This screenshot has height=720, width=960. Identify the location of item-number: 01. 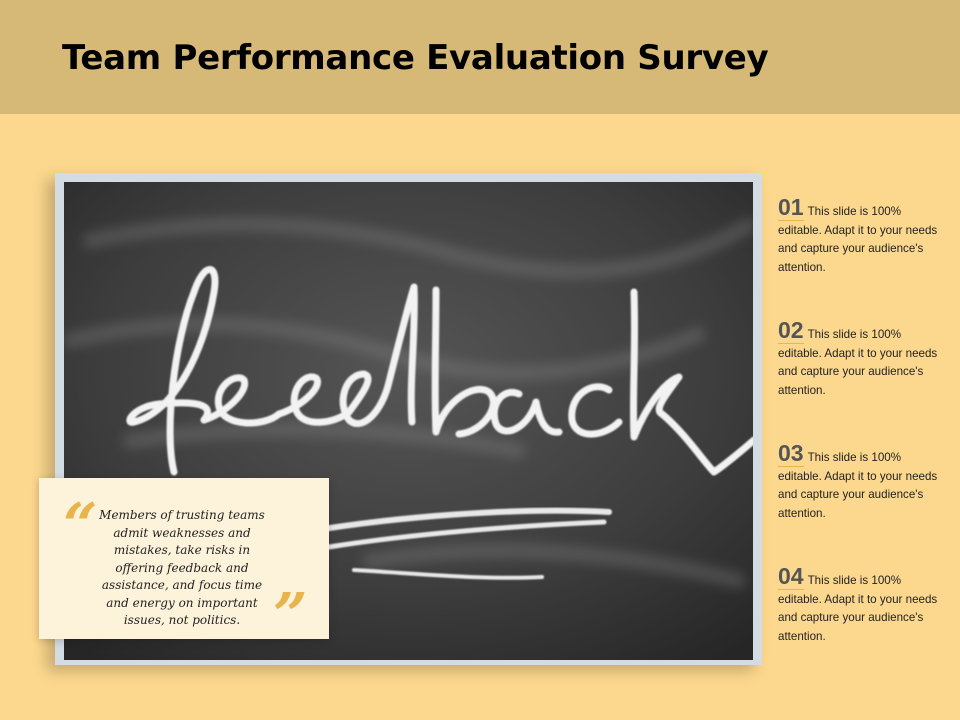
(791, 207).